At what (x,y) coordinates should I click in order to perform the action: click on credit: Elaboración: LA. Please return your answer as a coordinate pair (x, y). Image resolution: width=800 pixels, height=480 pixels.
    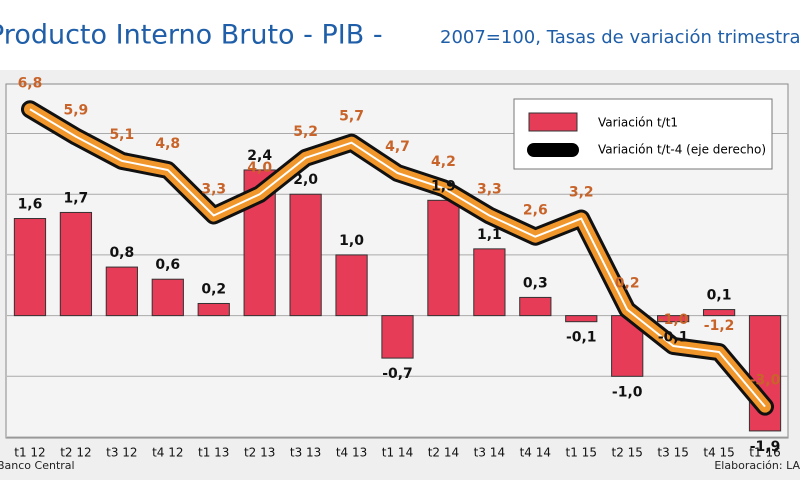
    Looking at the image, I should click on (757, 465).